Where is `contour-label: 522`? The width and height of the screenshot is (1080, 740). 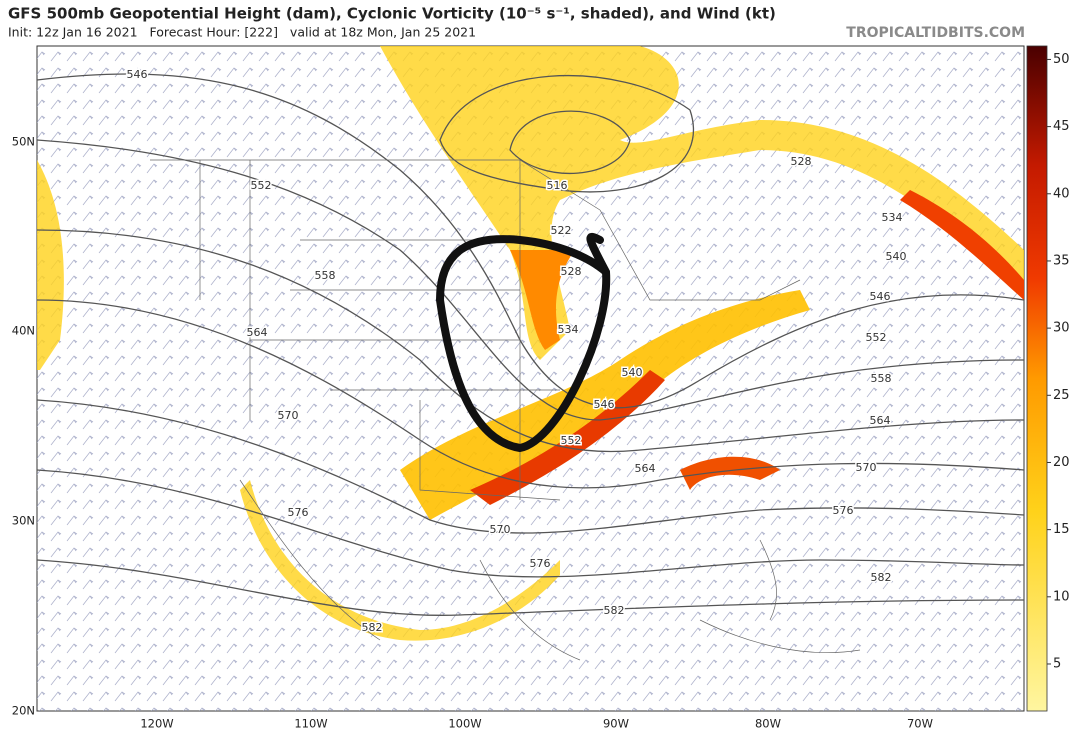 contour-label: 522 is located at coordinates (561, 230).